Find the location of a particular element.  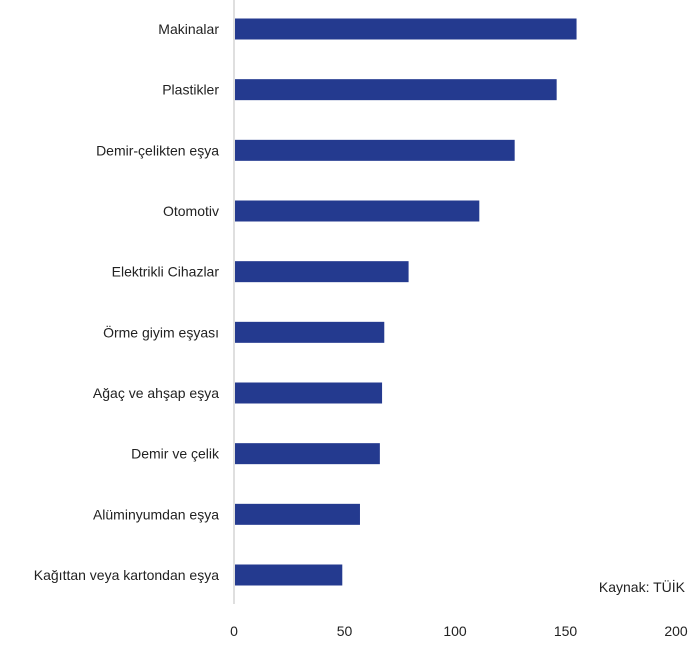

category-label: Demir-çelikten eşya is located at coordinates (157, 150).